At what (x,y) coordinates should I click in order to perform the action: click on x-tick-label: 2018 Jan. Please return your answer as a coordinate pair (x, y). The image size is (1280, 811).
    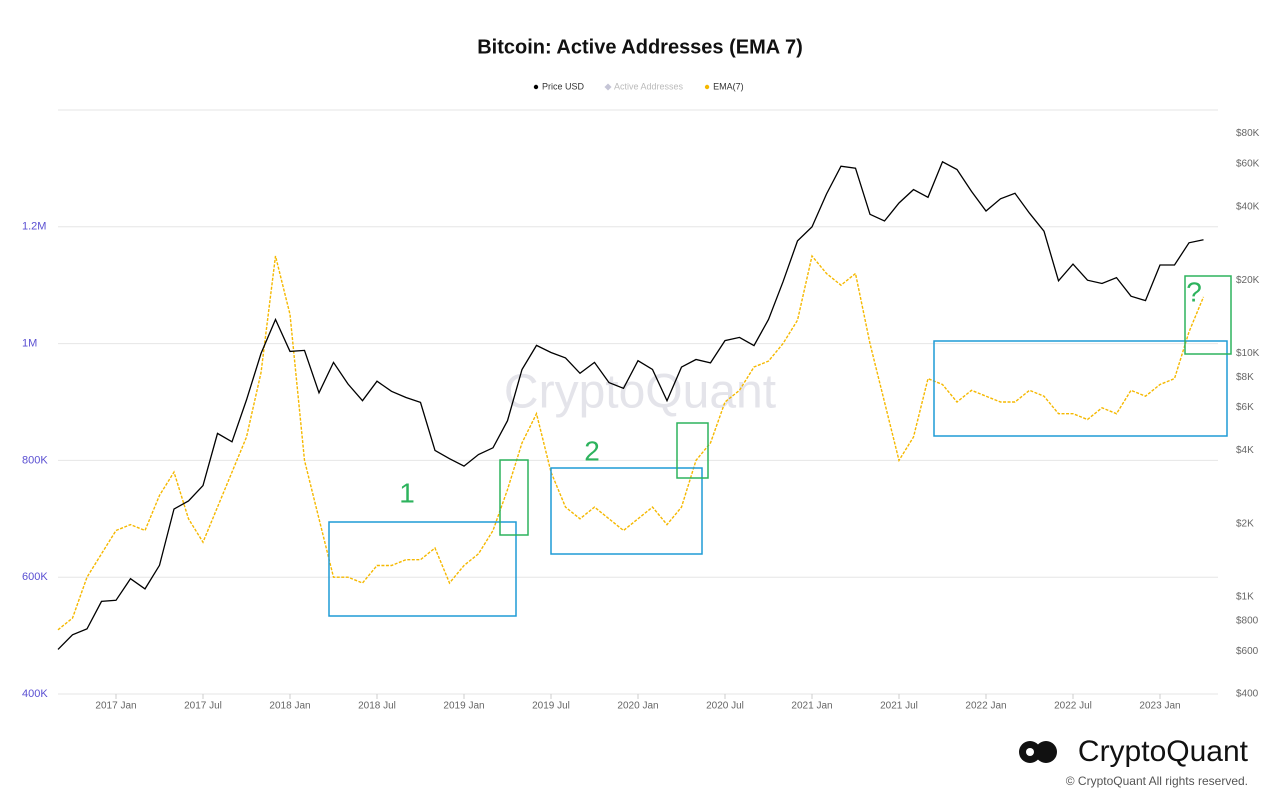
    Looking at the image, I should click on (289, 706).